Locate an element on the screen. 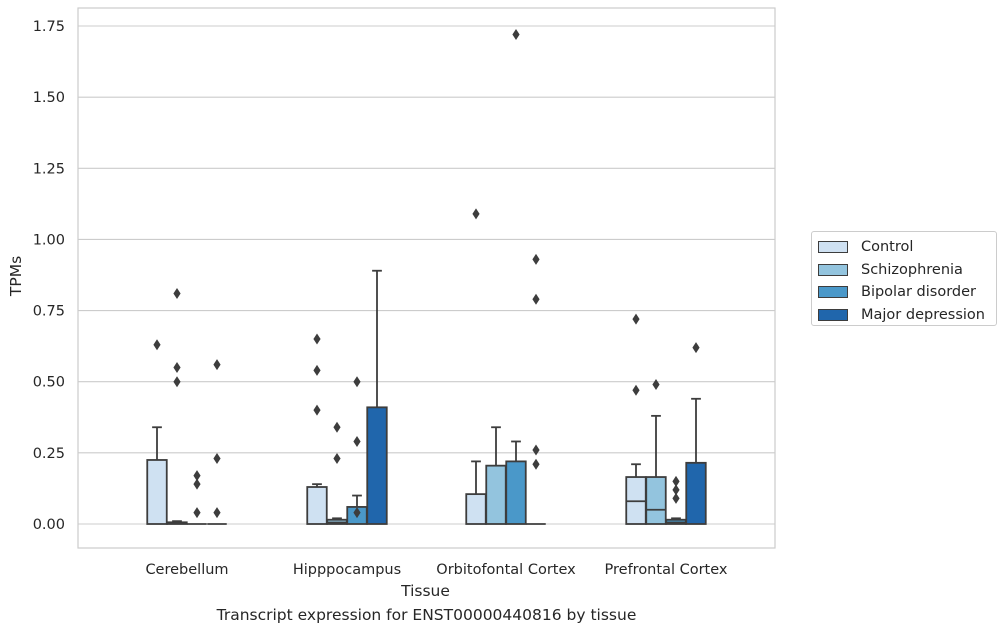  x-tick-label: Orbitofontal Cortex is located at coordinates (506, 570).